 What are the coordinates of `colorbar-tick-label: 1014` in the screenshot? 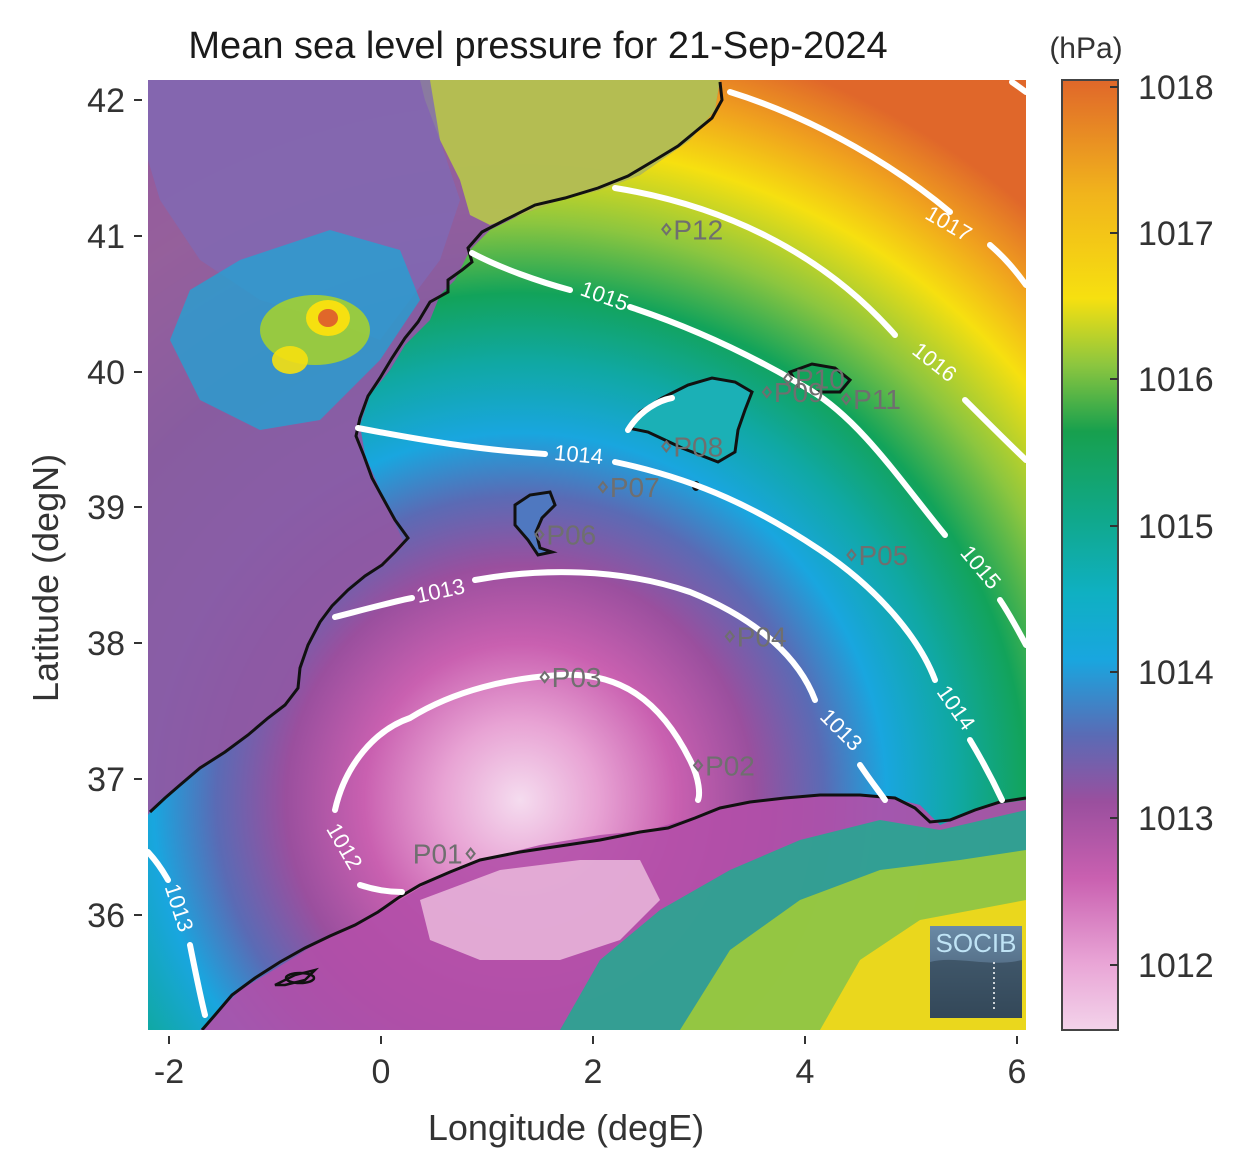 It's located at (1176, 673).